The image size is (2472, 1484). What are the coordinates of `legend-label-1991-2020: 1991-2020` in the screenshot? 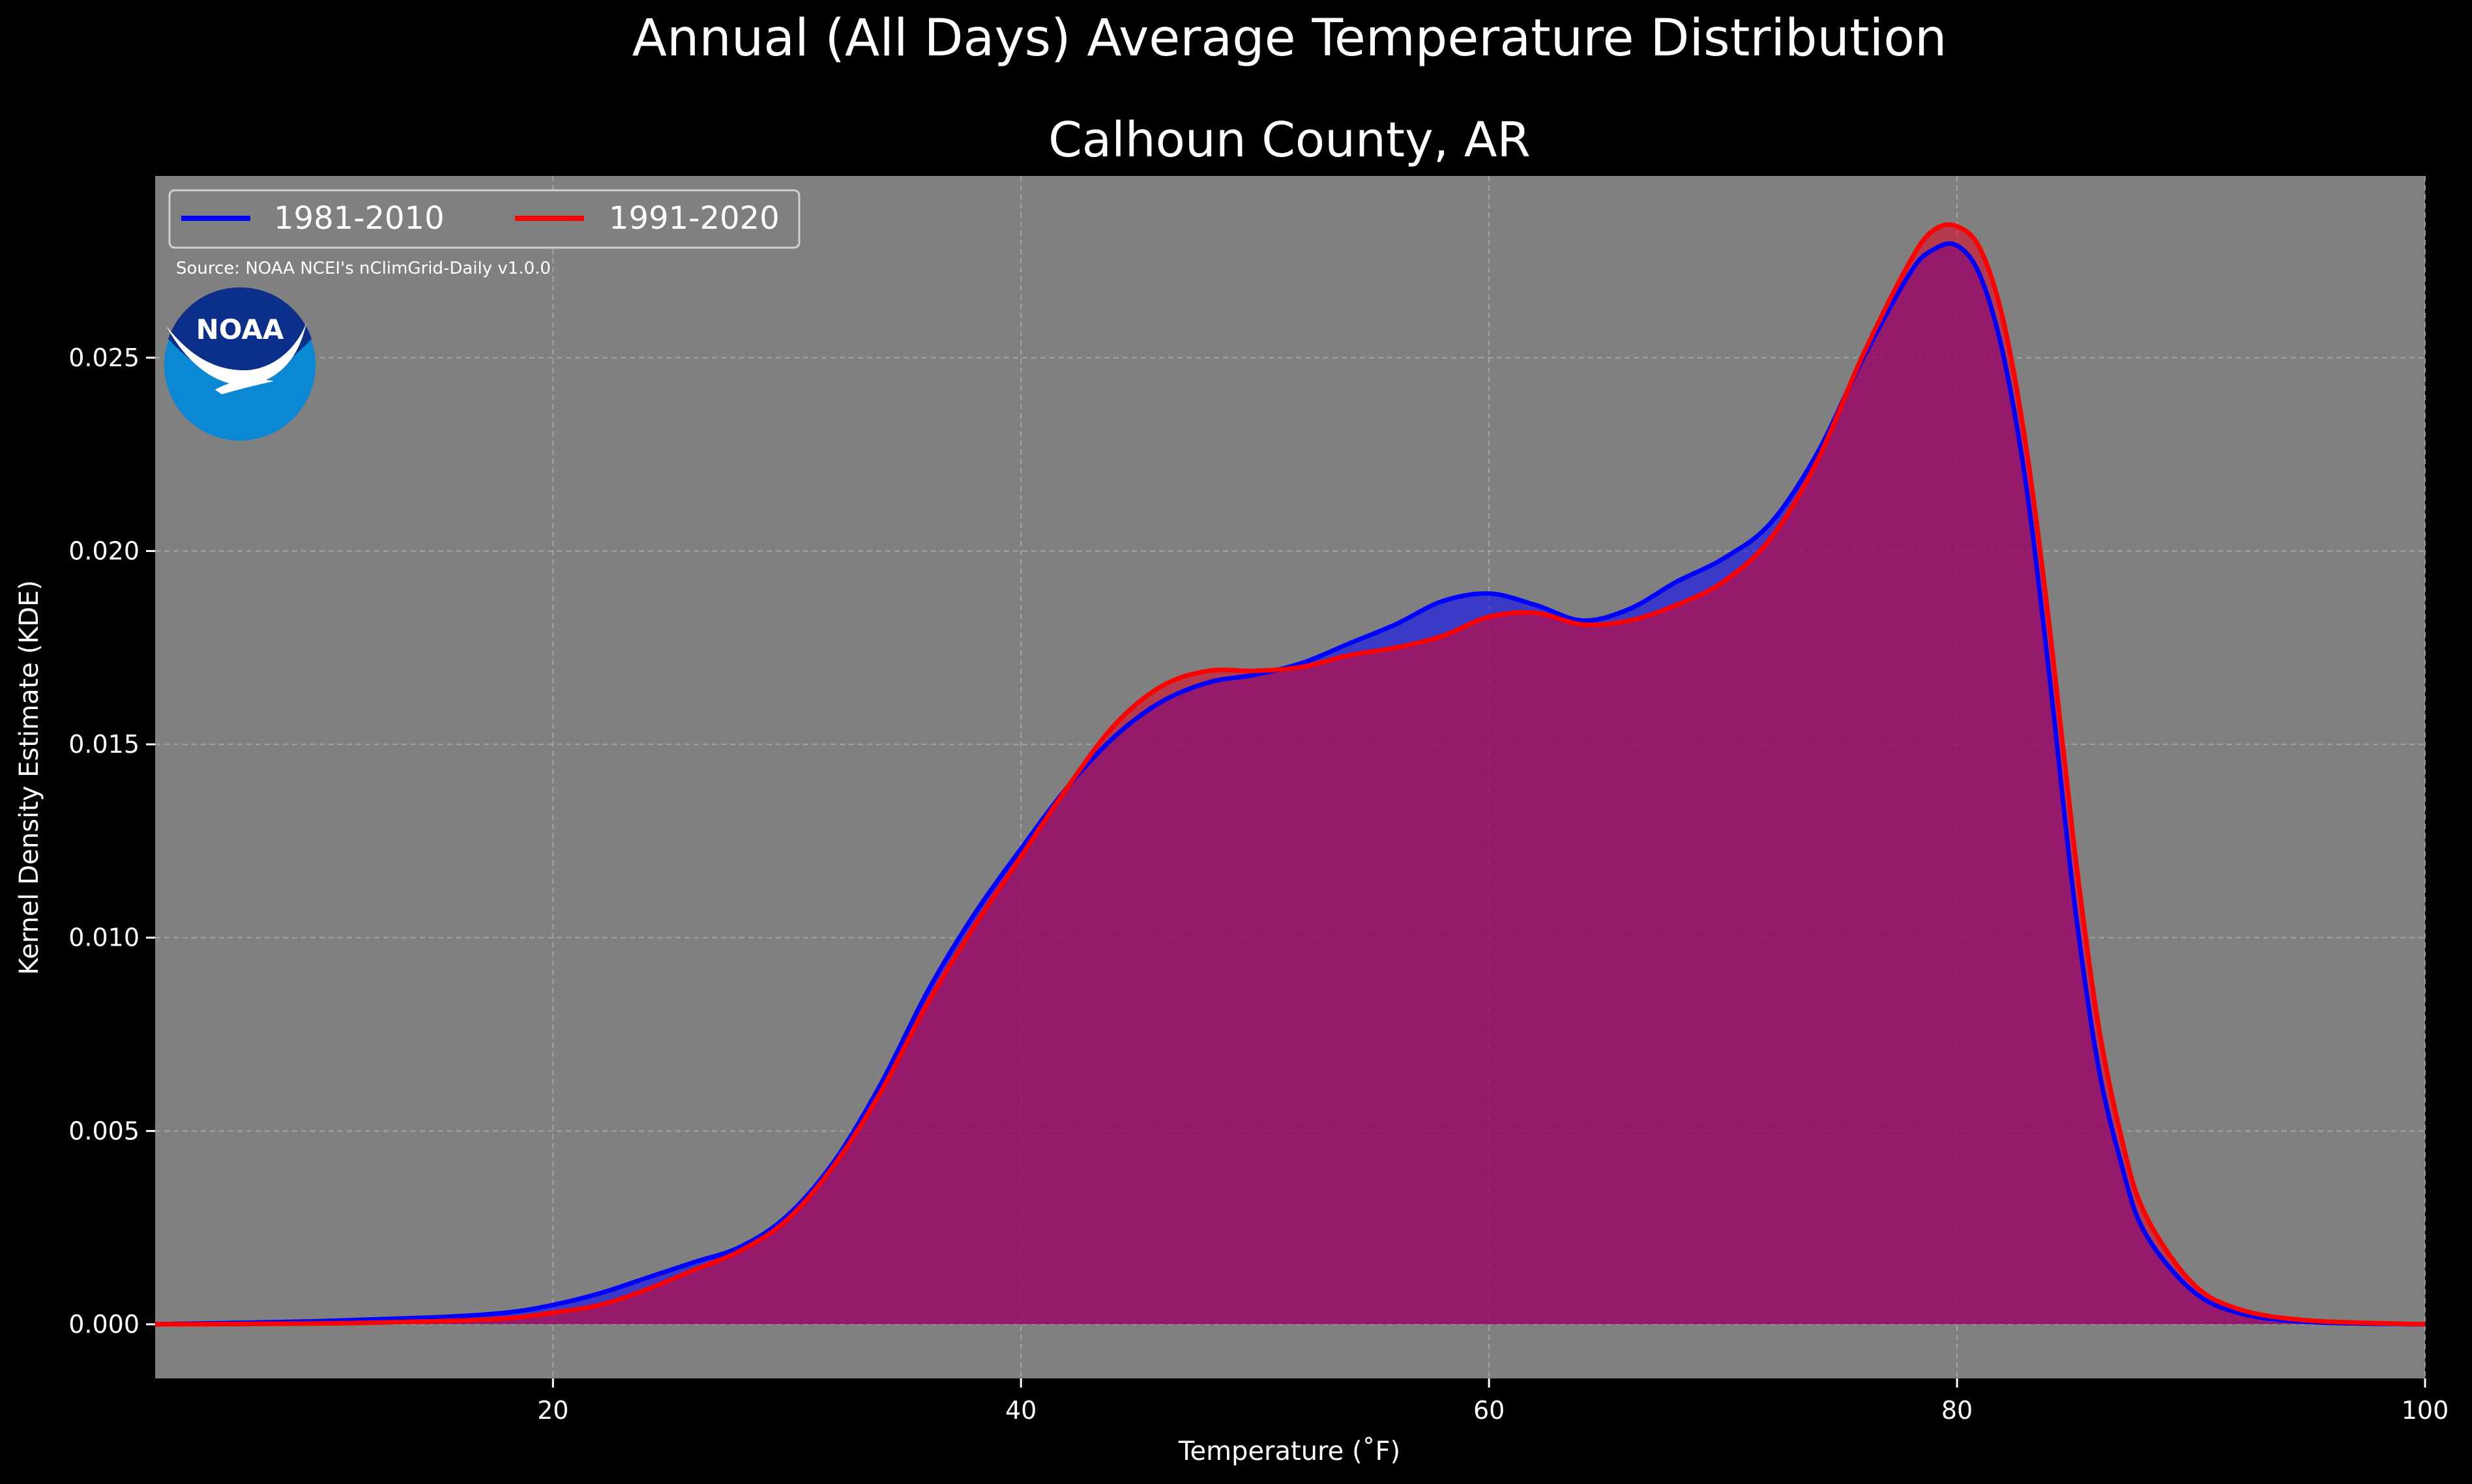 It's located at (694, 218).